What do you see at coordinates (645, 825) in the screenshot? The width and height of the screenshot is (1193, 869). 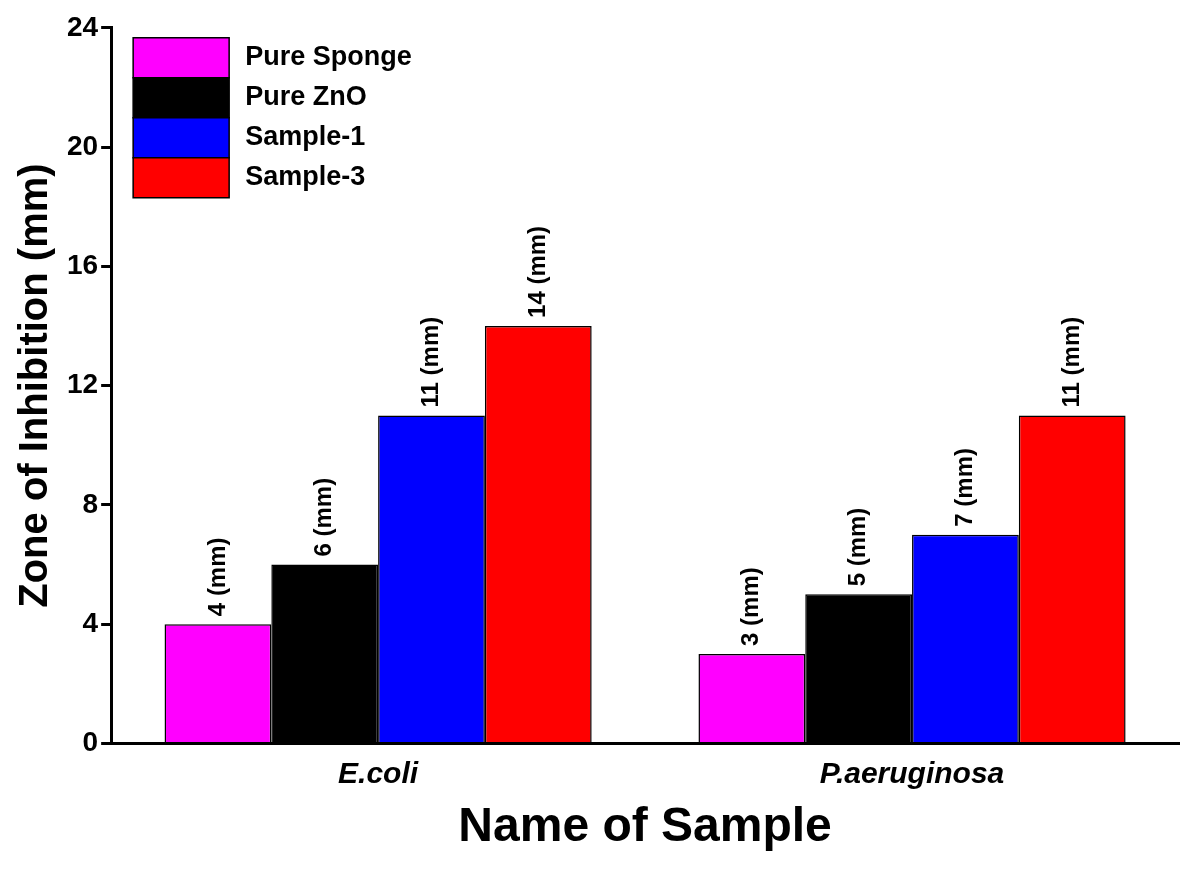 I see `x-axis-title: Name of Sample` at bounding box center [645, 825].